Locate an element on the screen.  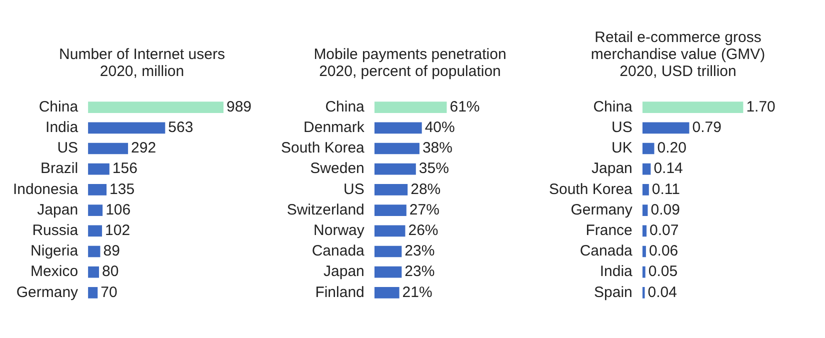
data-label: 0.11 is located at coordinates (666, 189).